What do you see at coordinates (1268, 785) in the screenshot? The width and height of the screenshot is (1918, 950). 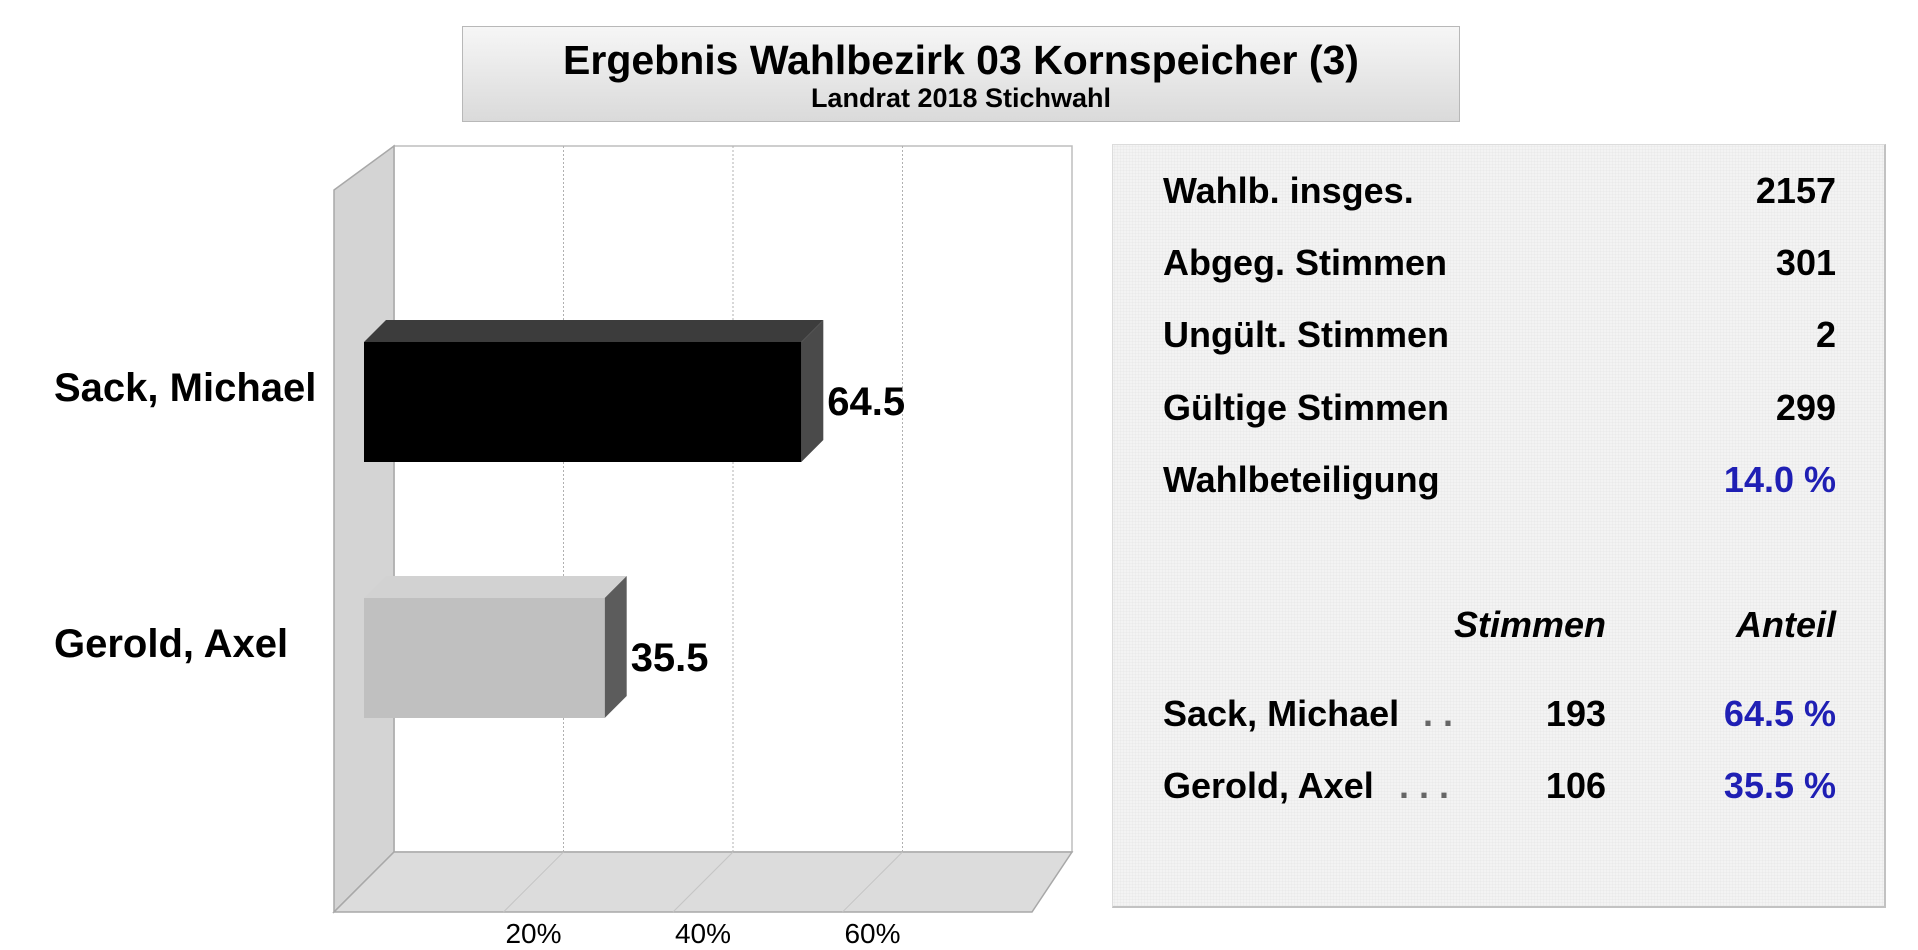 I see `candidate-name: Gerold, Axel` at bounding box center [1268, 785].